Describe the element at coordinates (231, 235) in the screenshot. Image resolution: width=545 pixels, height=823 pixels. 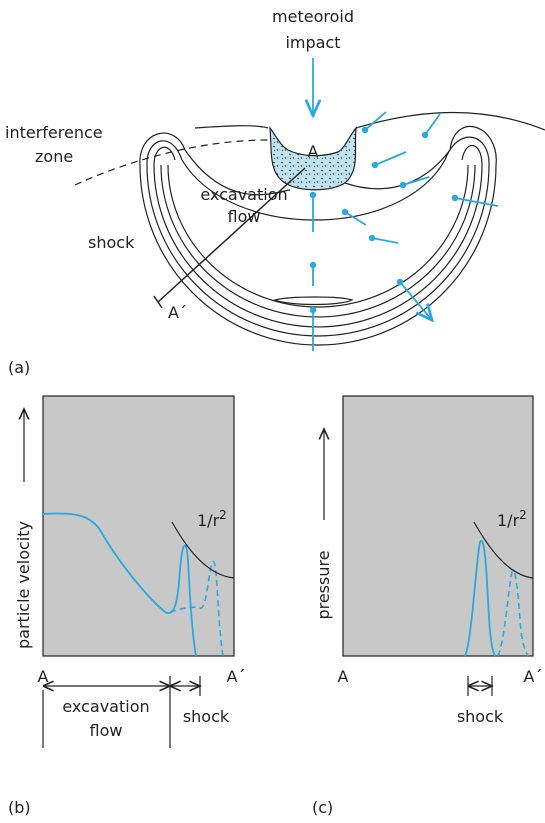
I see `section-line` at that location.